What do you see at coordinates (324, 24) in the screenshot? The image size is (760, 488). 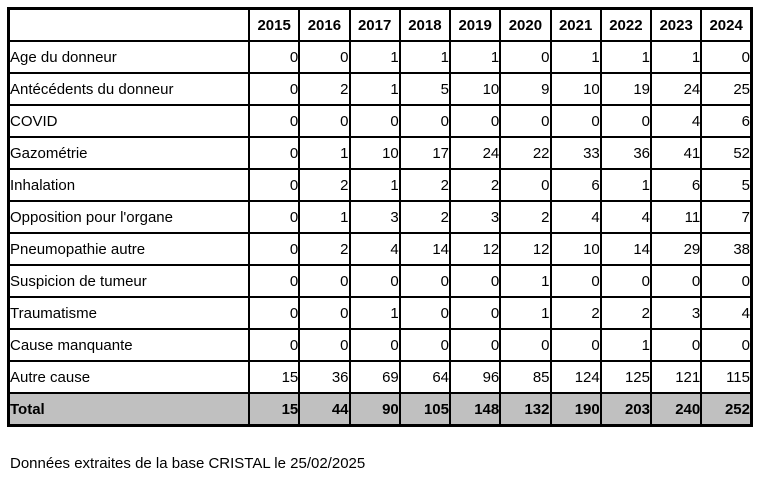 I see `year-header-cell: 2016` at bounding box center [324, 24].